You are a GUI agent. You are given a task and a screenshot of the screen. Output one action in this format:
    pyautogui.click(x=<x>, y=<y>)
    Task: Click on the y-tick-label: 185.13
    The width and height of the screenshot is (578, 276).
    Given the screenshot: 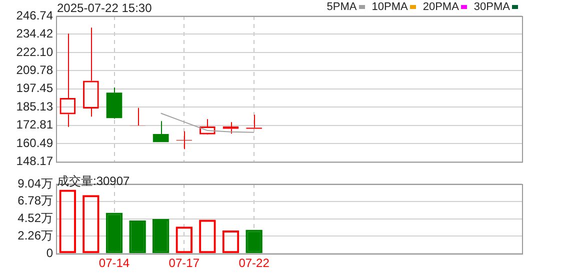 What is the action you would take?
    pyautogui.click(x=35, y=106)
    